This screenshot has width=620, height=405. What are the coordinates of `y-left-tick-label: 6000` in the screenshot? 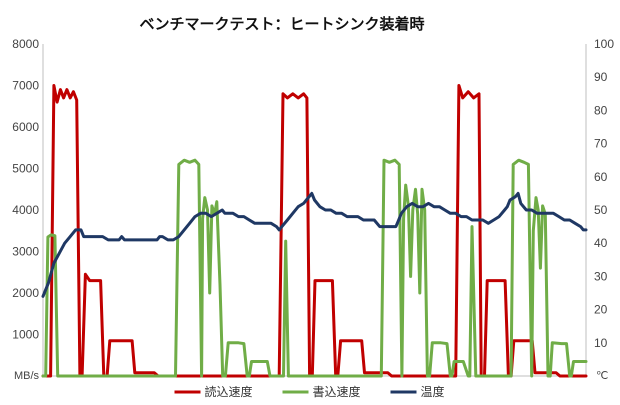 It's located at (25, 127).